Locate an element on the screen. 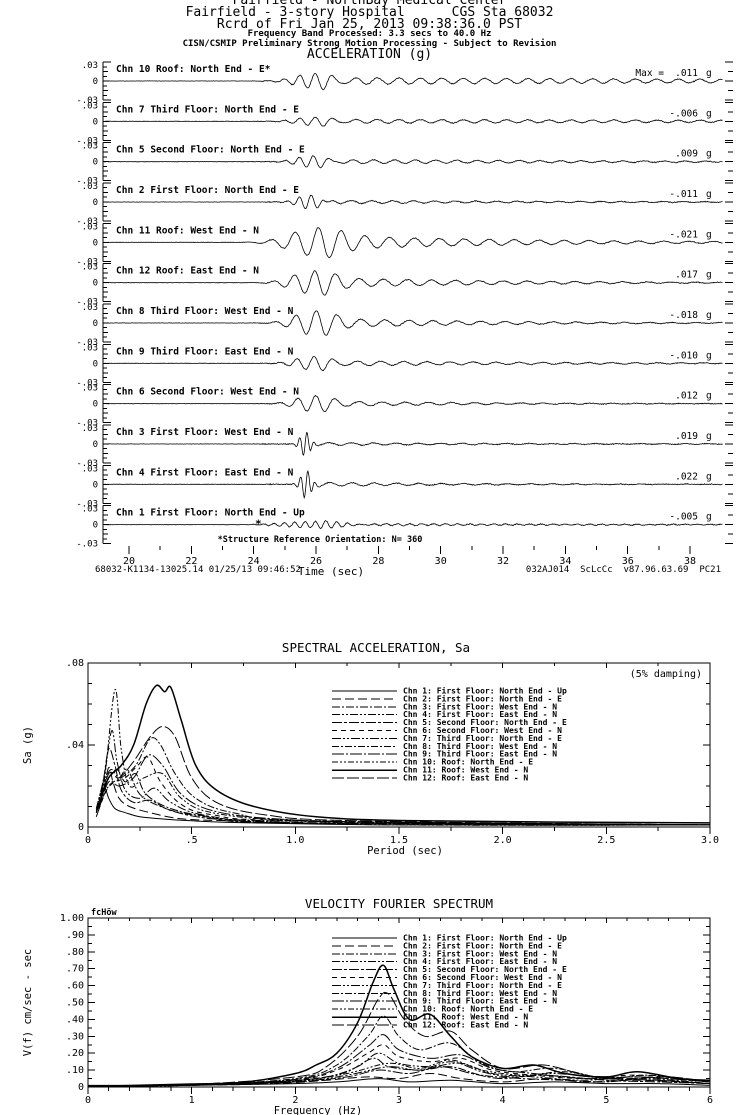  max-value: -.010 is located at coordinates (683, 355).